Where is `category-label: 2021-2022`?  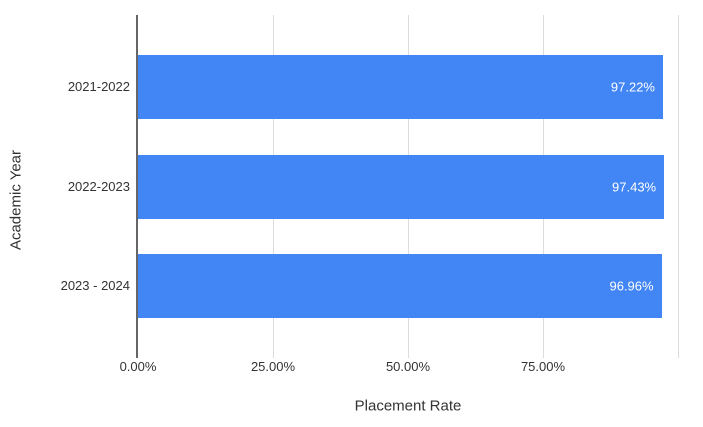 category-label: 2021-2022 is located at coordinates (98, 86).